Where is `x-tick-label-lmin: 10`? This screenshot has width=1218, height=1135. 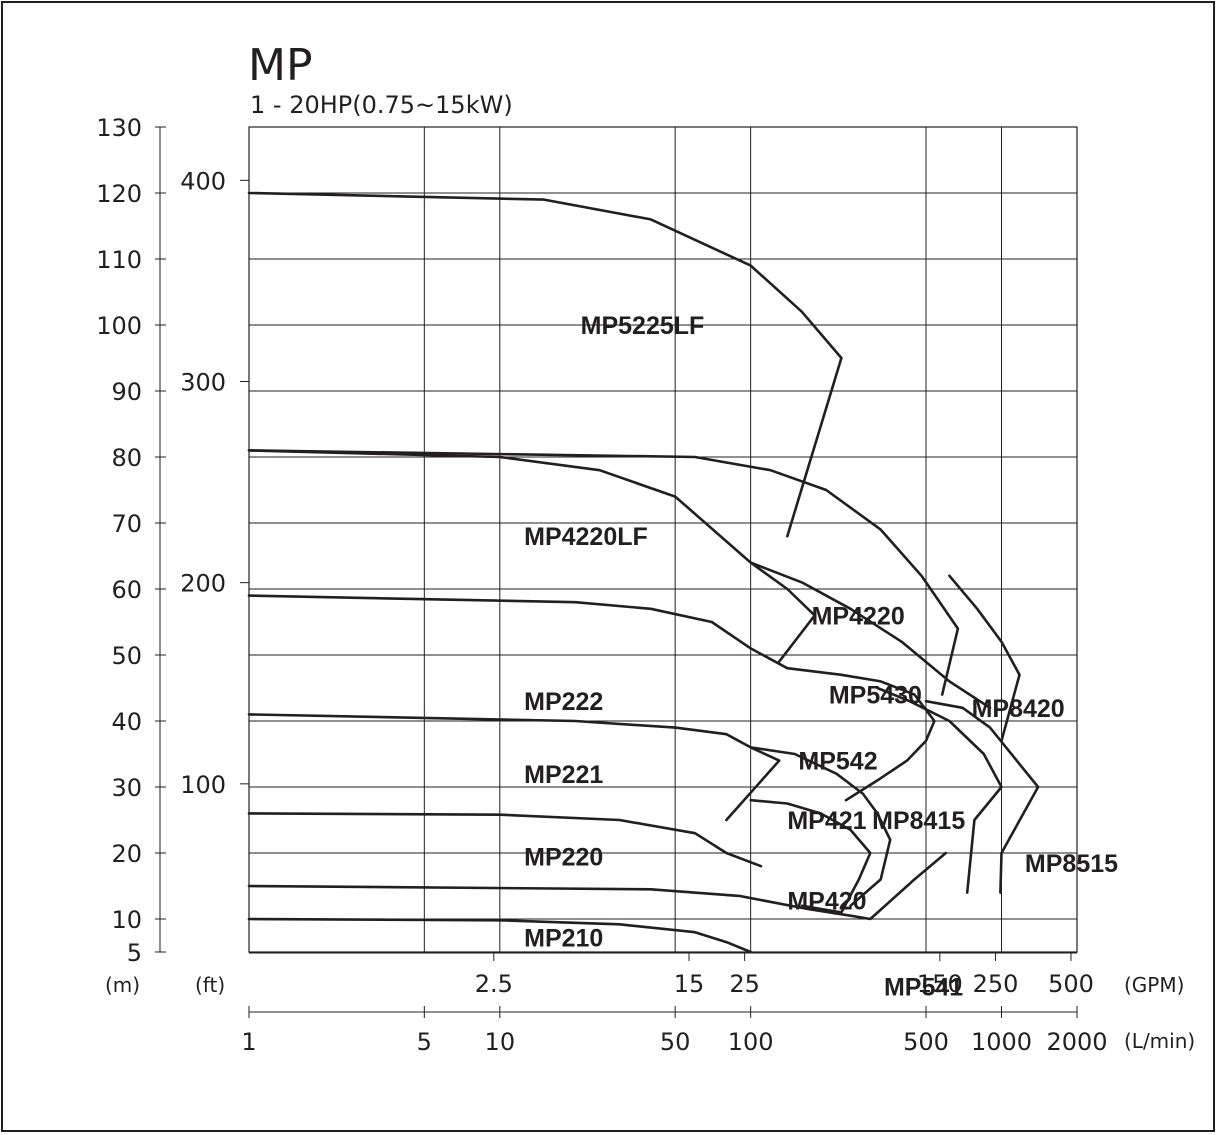 x-tick-label-lmin: 10 is located at coordinates (500, 1042).